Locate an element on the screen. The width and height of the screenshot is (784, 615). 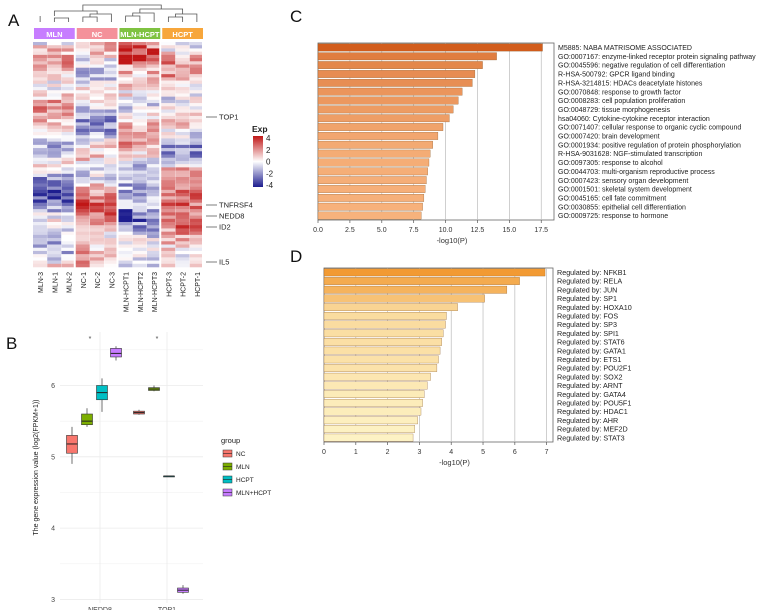
group-bar-mln is located at coordinates (54, 33).